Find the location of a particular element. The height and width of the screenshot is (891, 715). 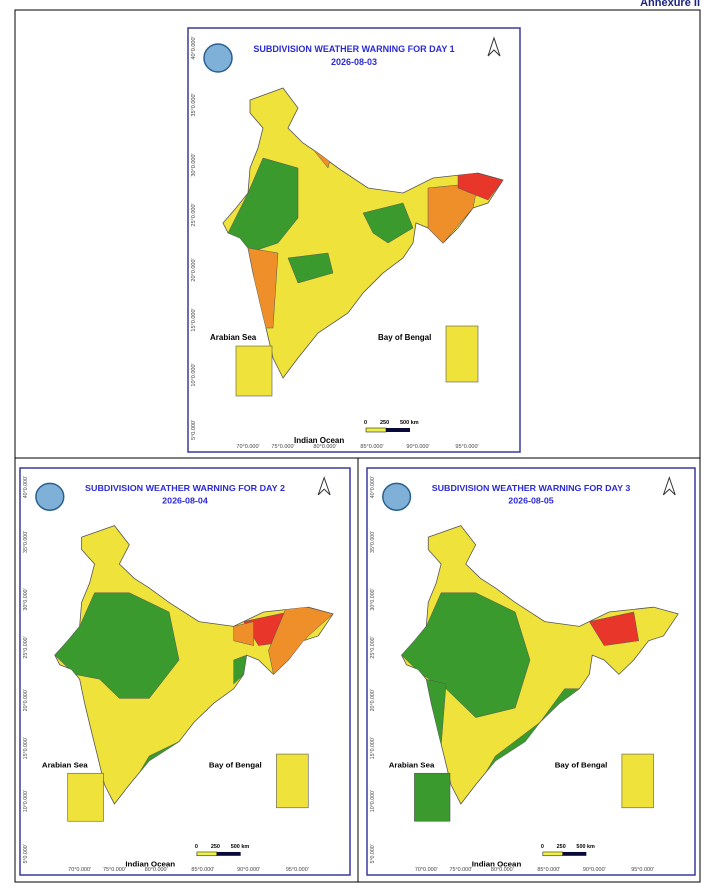

map-date: 2026-08-03 is located at coordinates (354, 62).